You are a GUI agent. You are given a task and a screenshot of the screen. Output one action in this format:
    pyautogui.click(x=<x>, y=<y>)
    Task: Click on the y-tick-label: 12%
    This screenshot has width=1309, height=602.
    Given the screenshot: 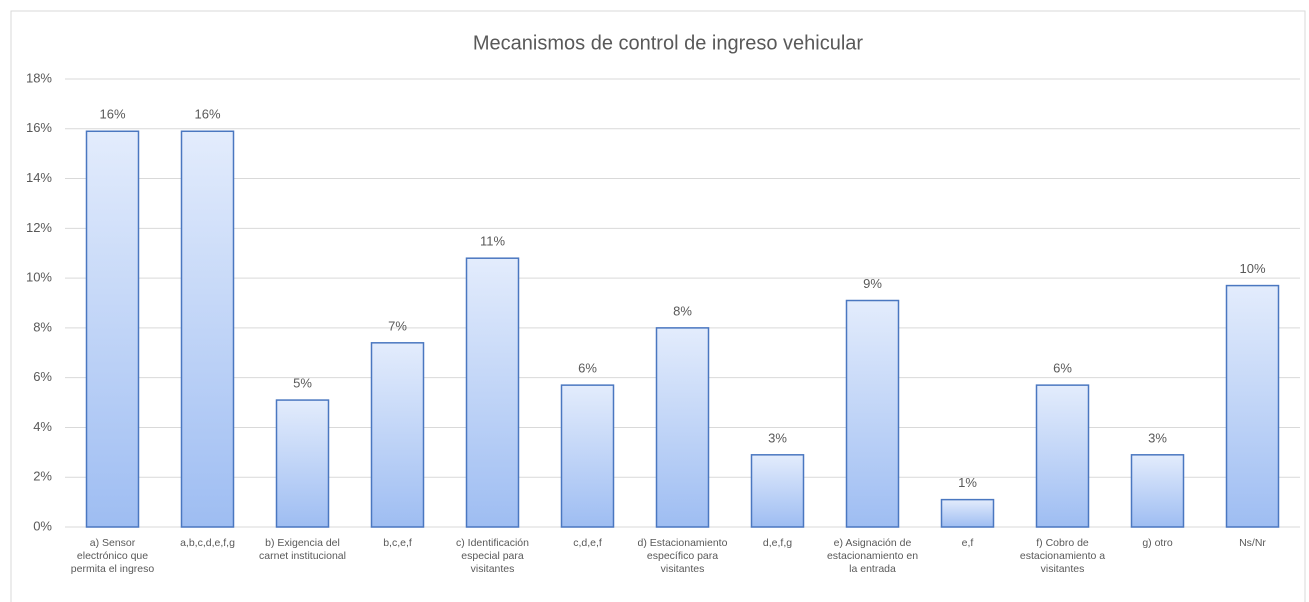 What is the action you would take?
    pyautogui.click(x=39, y=227)
    